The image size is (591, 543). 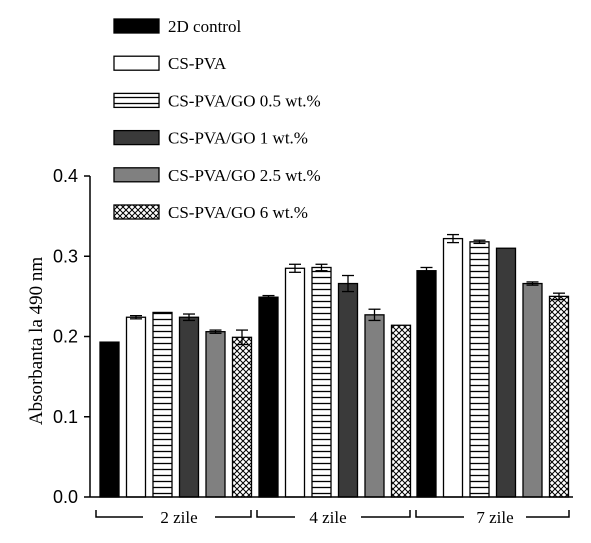 I want to click on category-label-7-zile: 7 zile, so click(x=494, y=517).